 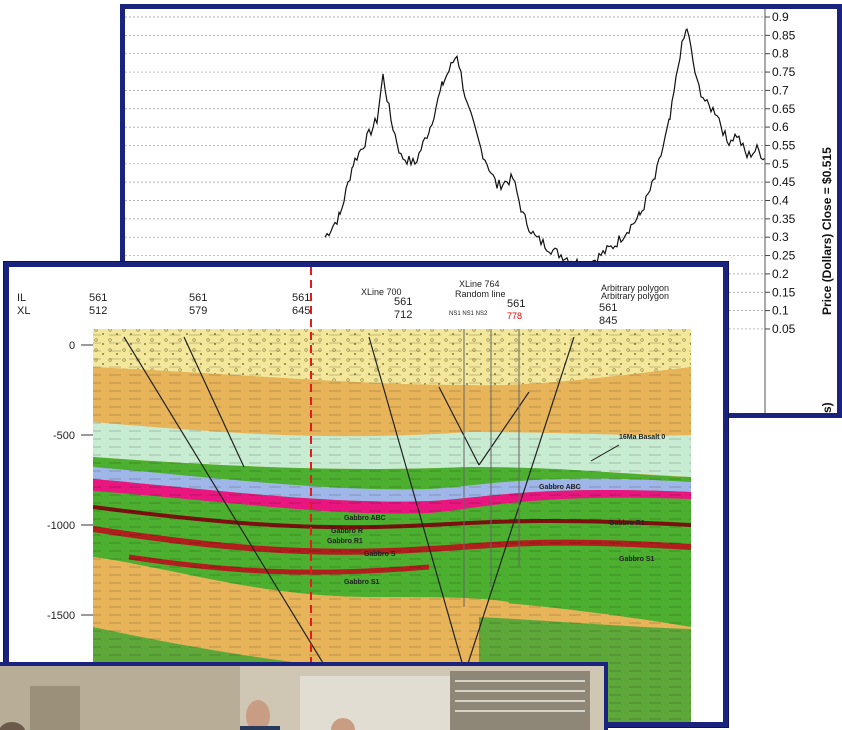 I want to click on y-tick-label: 0.6, so click(x=780, y=127).